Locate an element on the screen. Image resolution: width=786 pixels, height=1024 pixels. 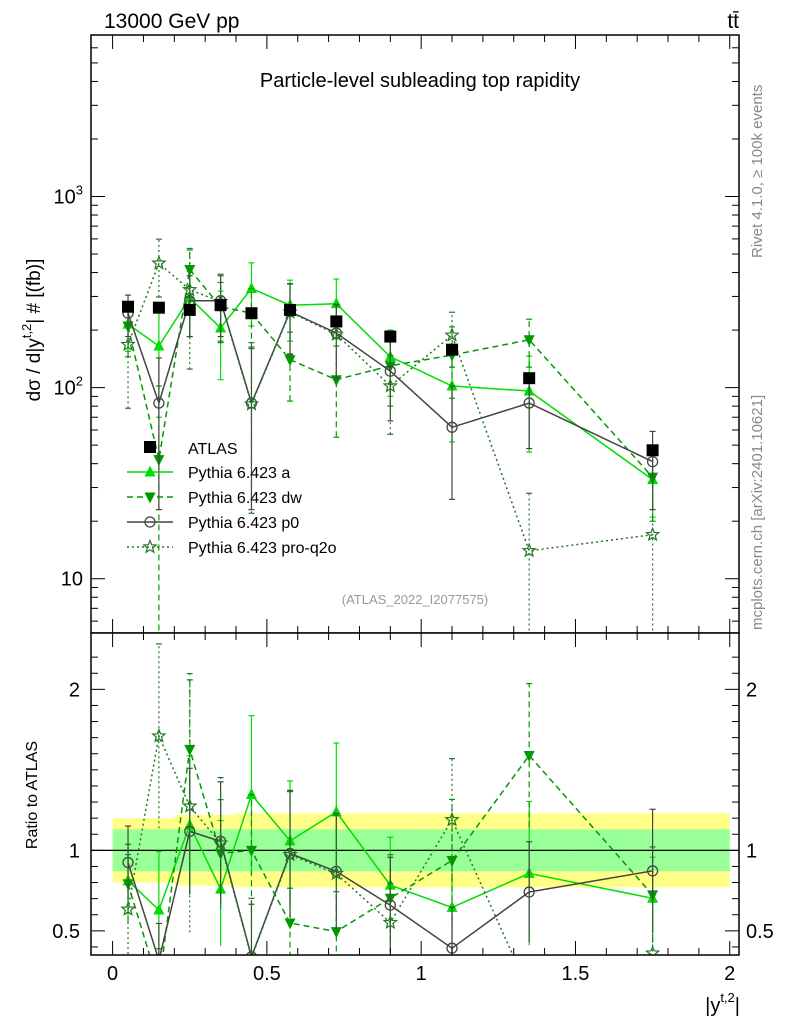
legend-label: Pythia 6.423 dw is located at coordinates (245, 498).